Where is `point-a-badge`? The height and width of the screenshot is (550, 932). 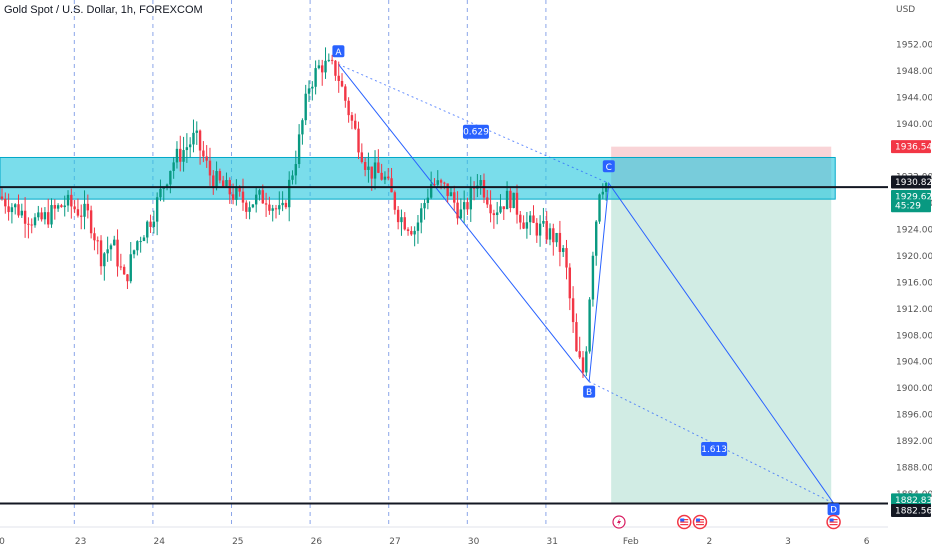
point-a-badge is located at coordinates (338, 51).